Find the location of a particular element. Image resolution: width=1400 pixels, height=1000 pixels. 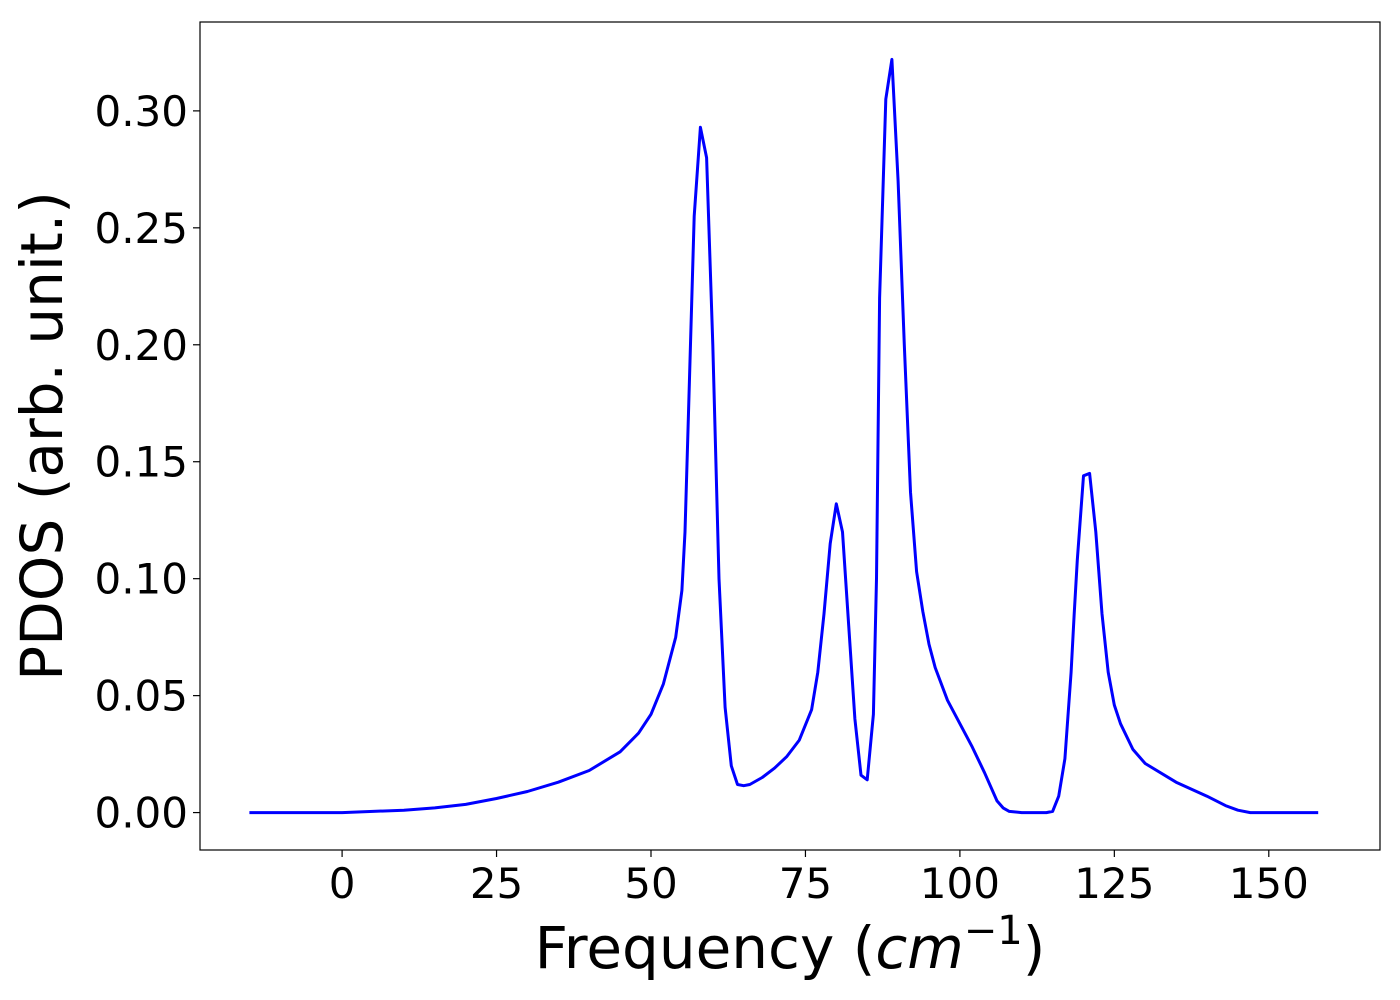

x-tick-label: 50 is located at coordinates (650, 883).